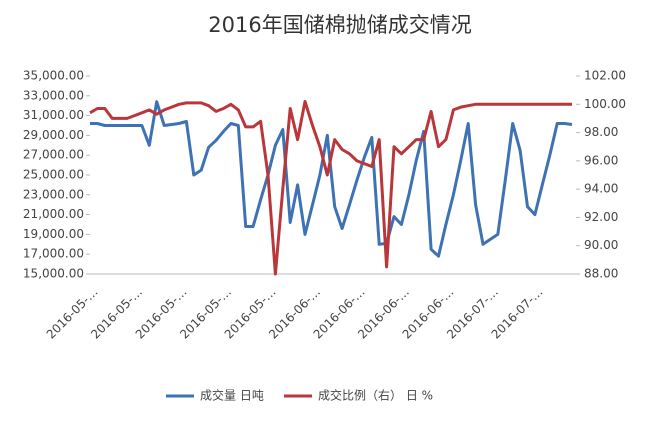 This screenshot has height=426, width=647. What do you see at coordinates (53, 194) in the screenshot?
I see `y-tick-label: 23,000.00` at bounding box center [53, 194].